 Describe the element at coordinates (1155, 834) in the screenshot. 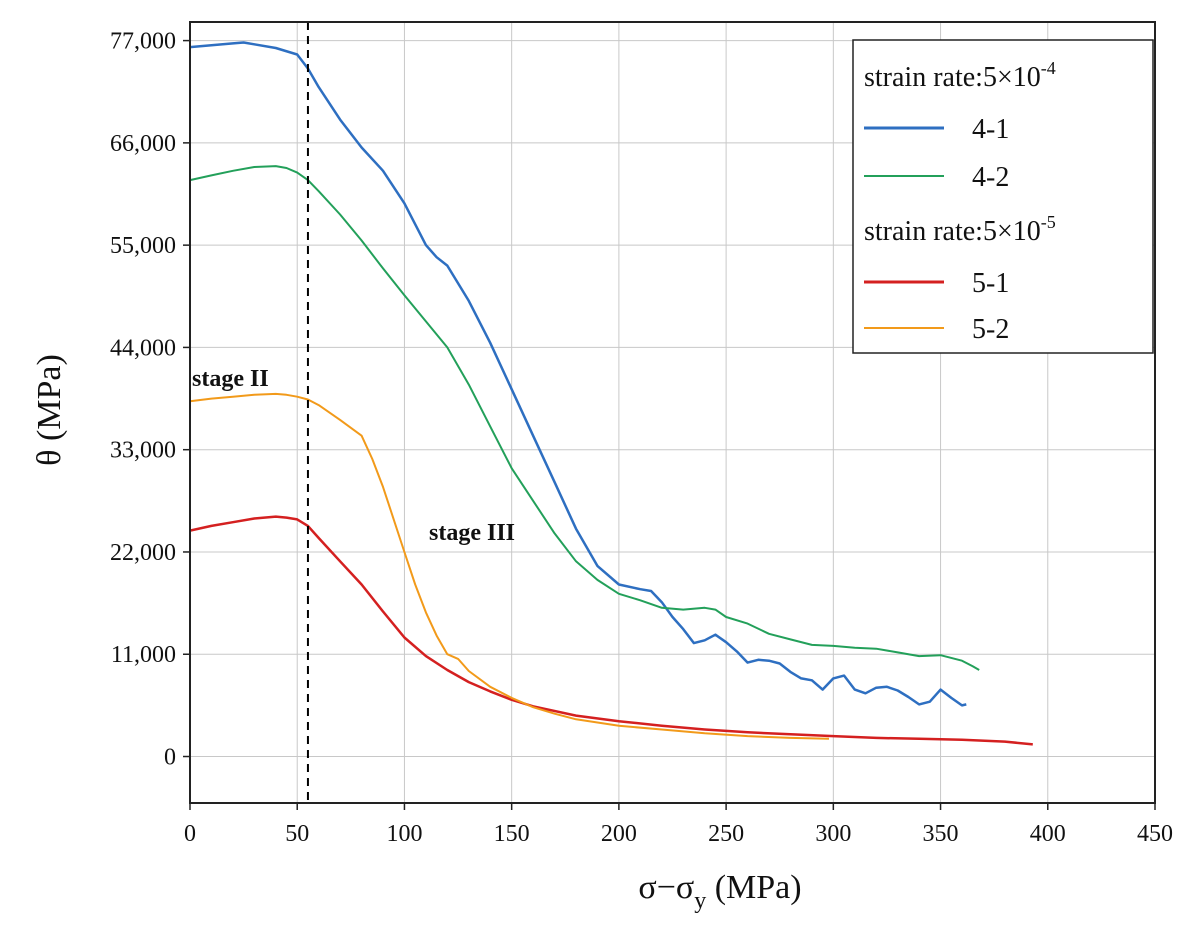

I see `x-tick-label: 450` at that location.